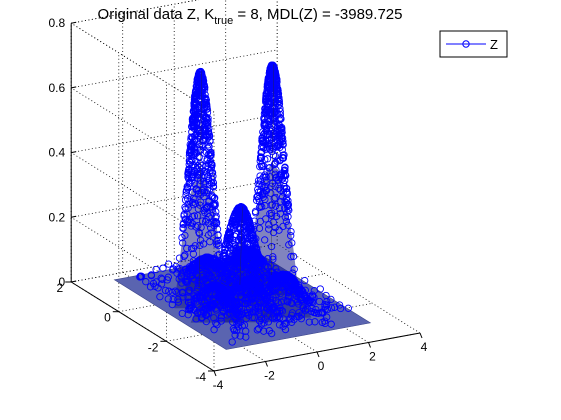 This screenshot has height=420, width=561. I want to click on z-tick-mark, so click(74, 87).